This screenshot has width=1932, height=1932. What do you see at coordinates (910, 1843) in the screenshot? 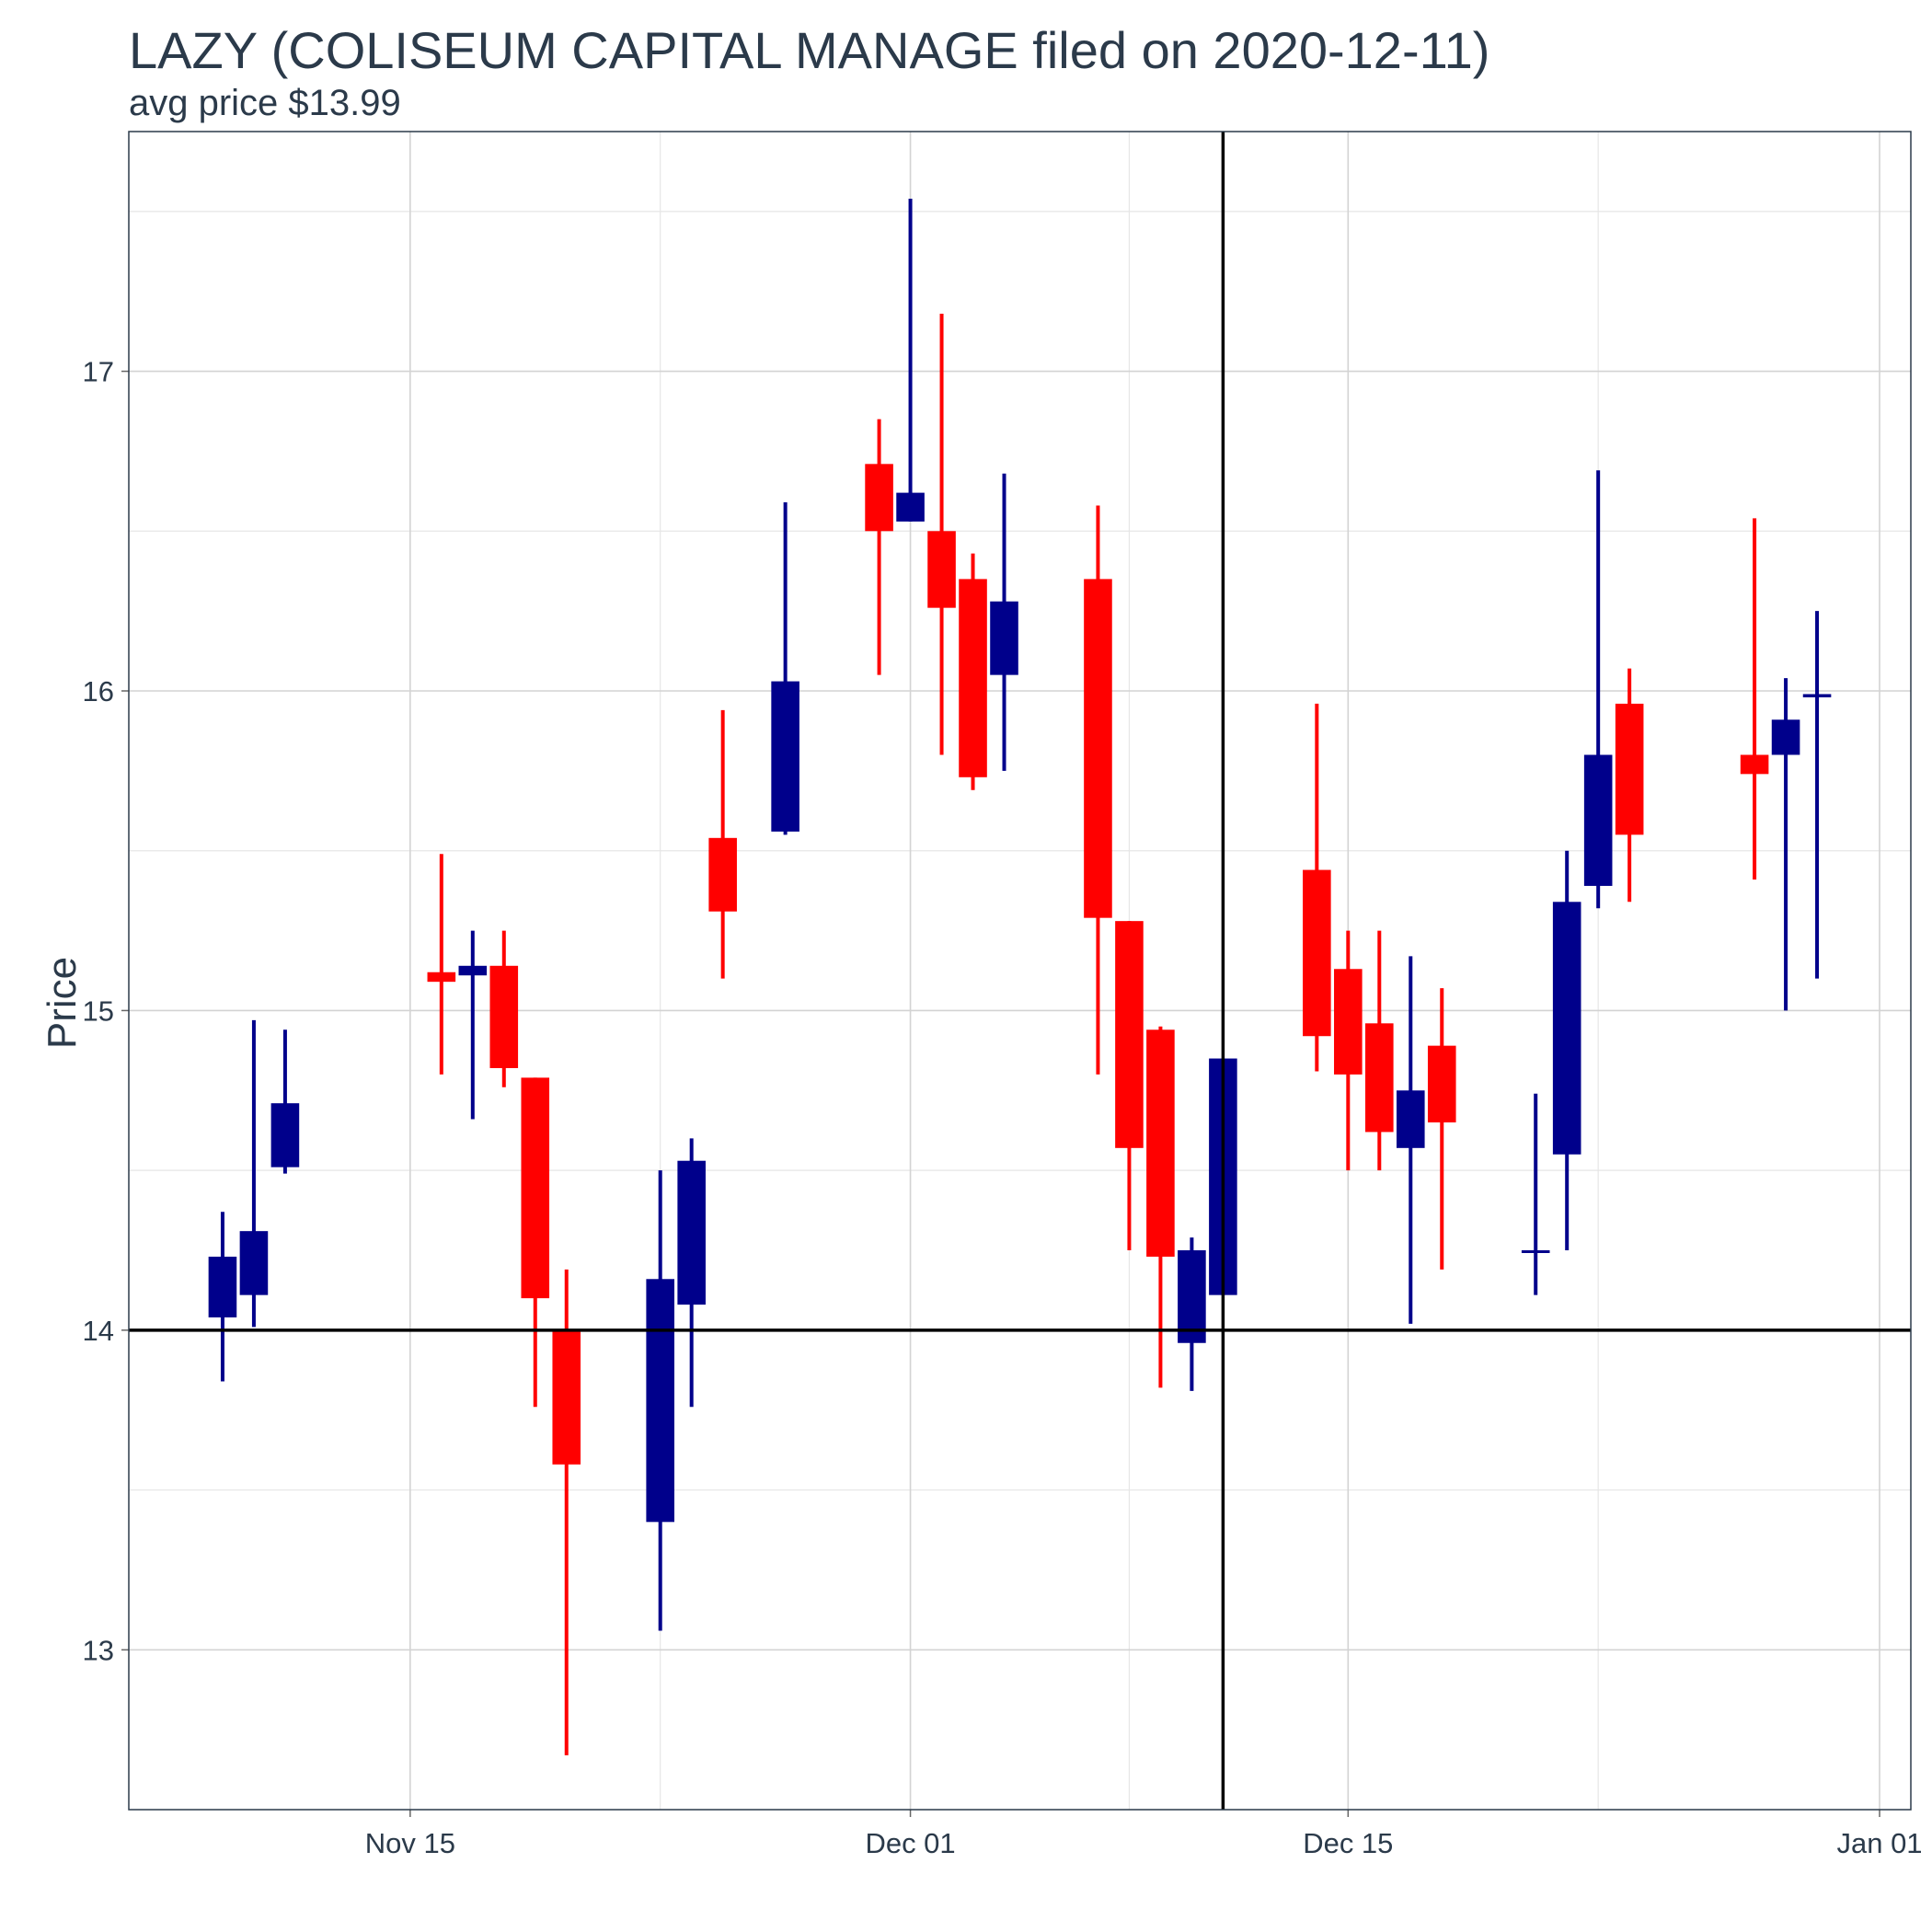
I see `x-tick-label: Dec 01` at bounding box center [910, 1843].